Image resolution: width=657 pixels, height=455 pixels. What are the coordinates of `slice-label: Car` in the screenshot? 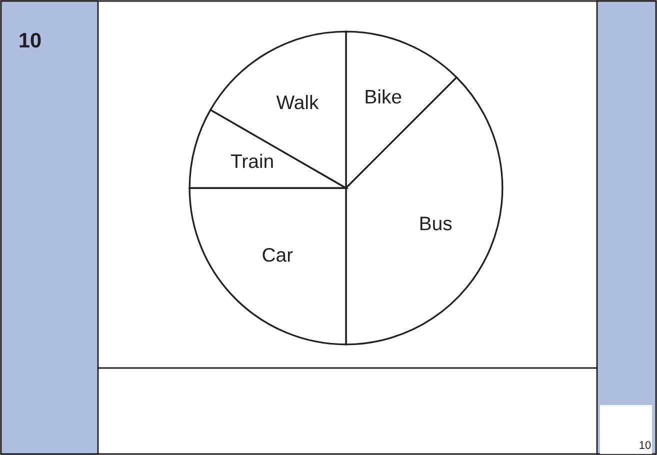 It's located at (277, 255).